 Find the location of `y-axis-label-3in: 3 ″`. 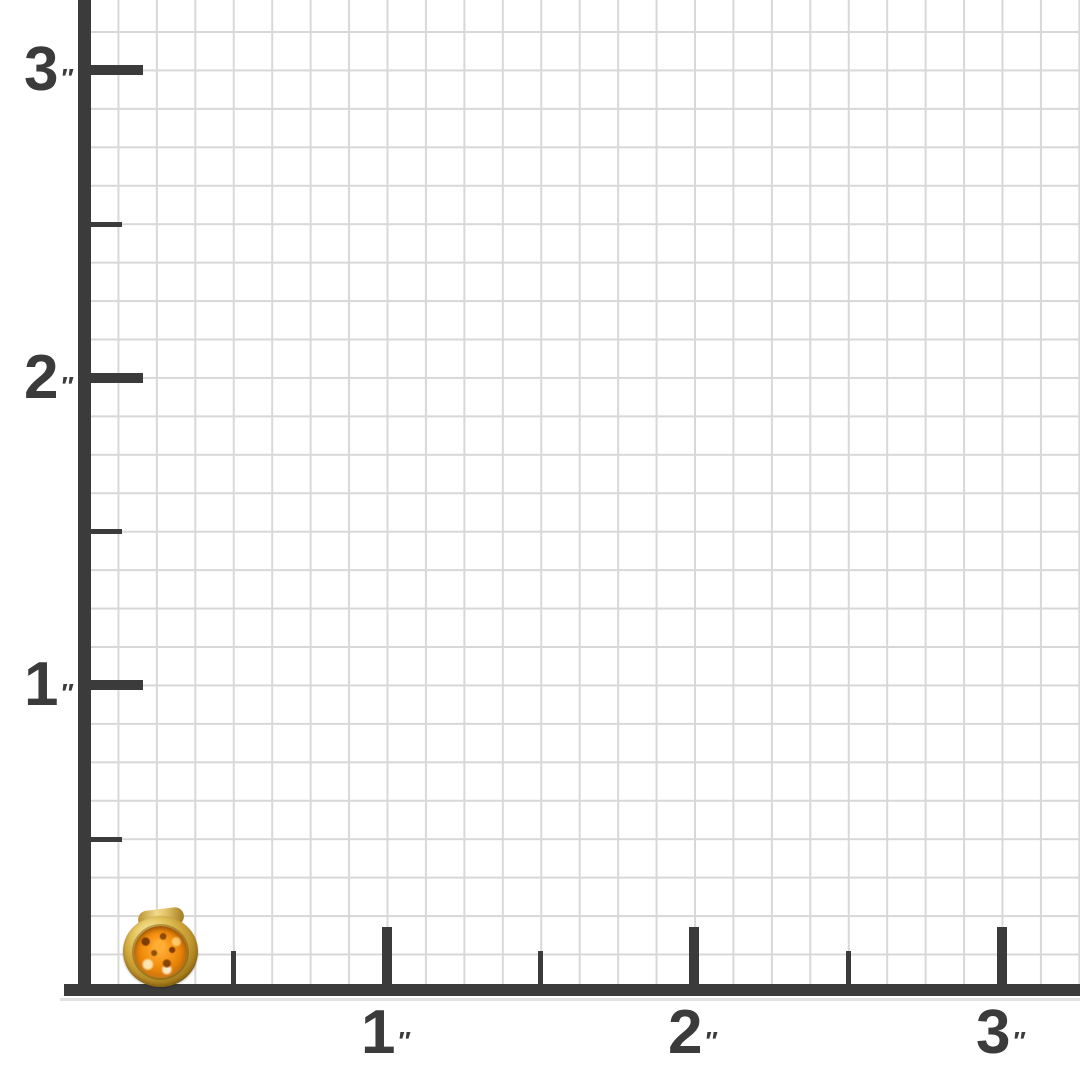

y-axis-label-3in: 3 ″ is located at coordinates (38, 70).